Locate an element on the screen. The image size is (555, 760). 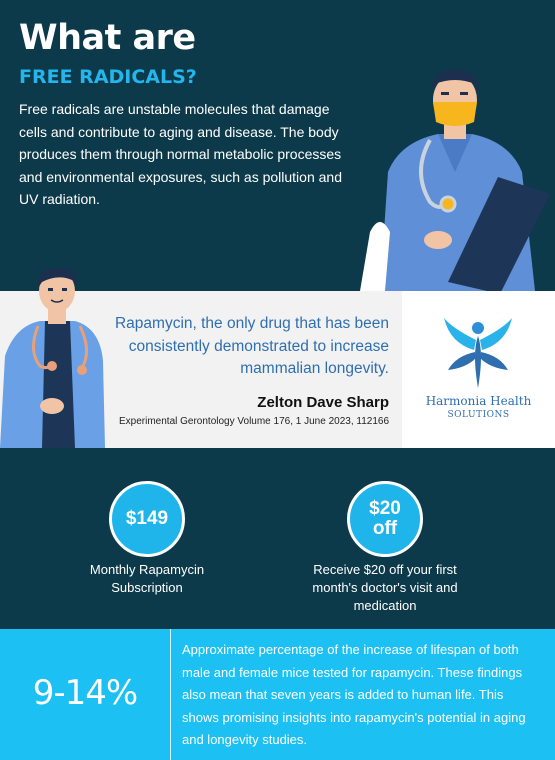
hero-subtitle: FREE RADICALS? is located at coordinates (108, 77).